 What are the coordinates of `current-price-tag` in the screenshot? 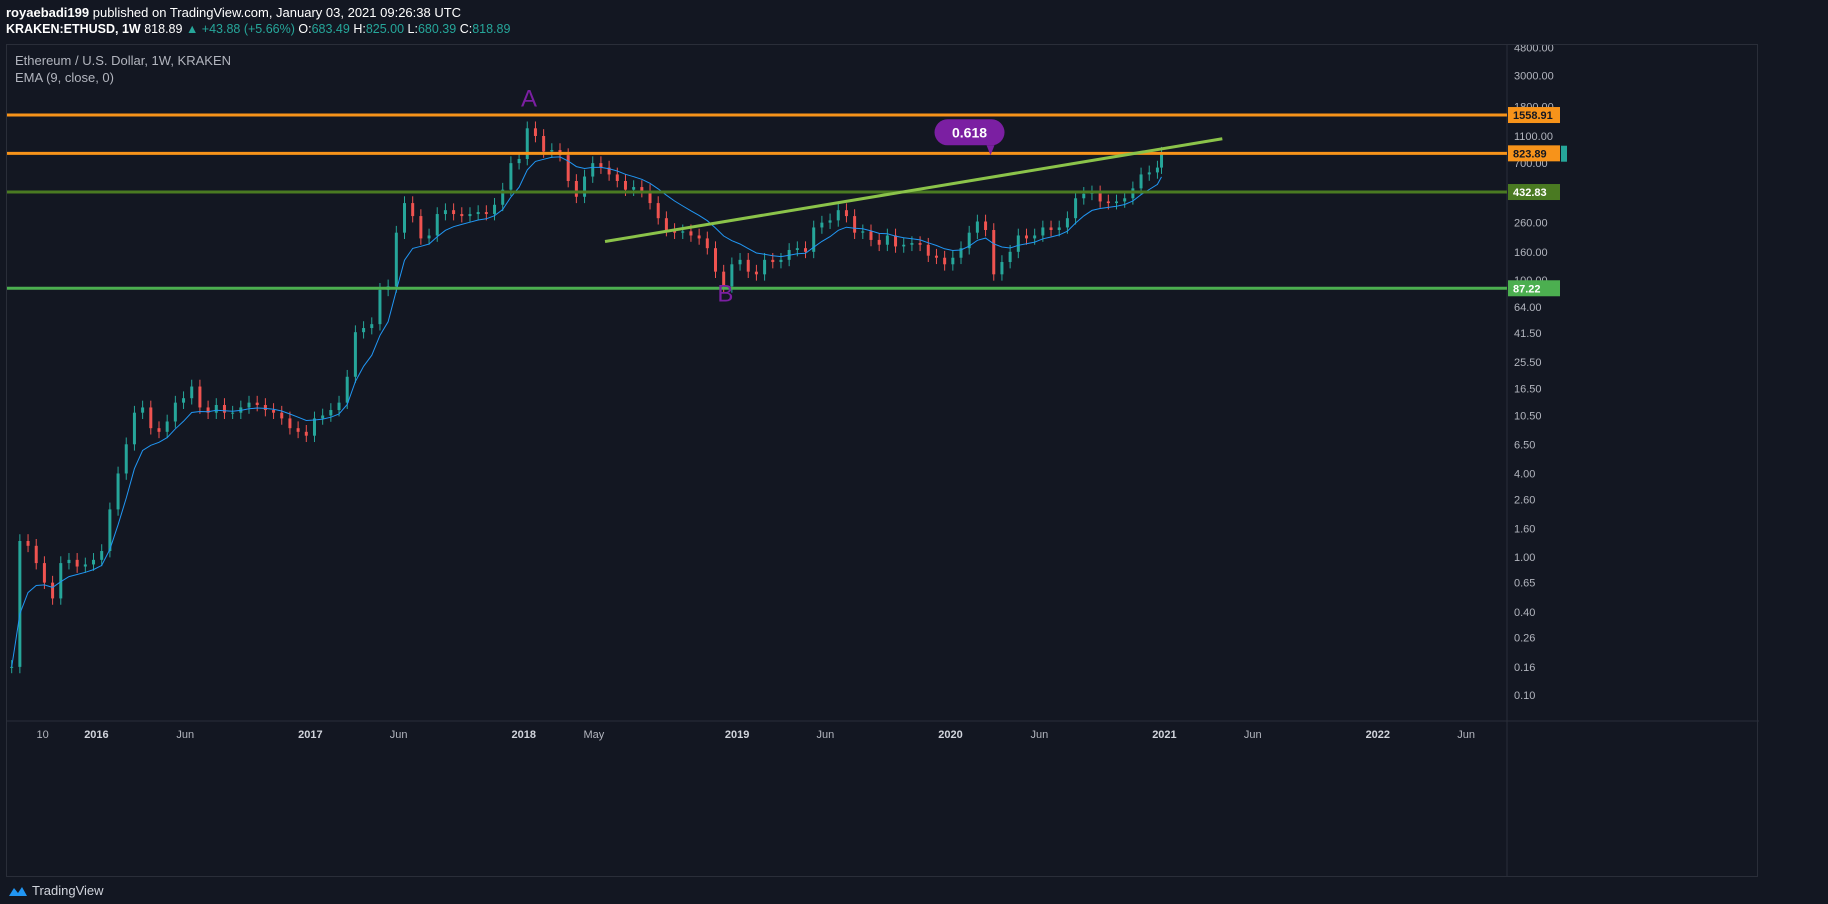 It's located at (1564, 153).